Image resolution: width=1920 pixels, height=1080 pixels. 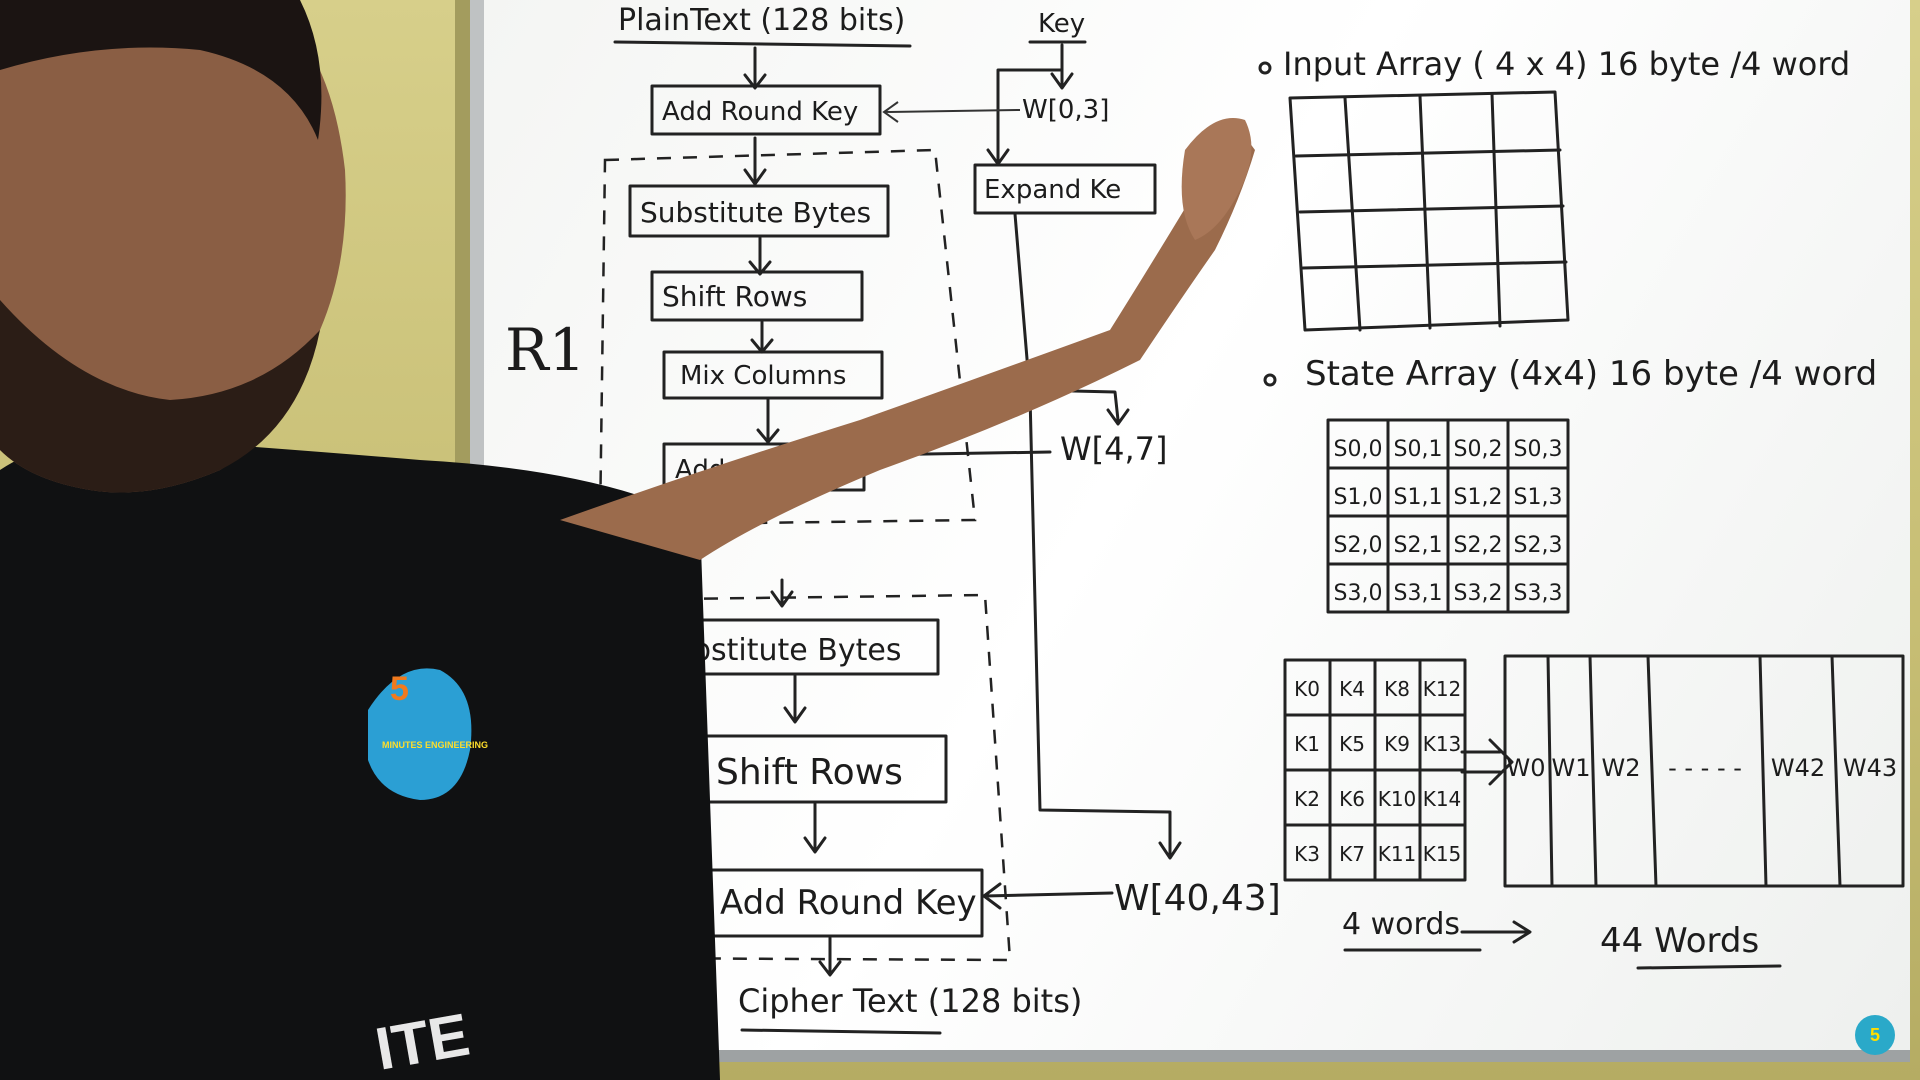 What do you see at coordinates (1709, 967) in the screenshot?
I see `word-caption-underline` at bounding box center [1709, 967].